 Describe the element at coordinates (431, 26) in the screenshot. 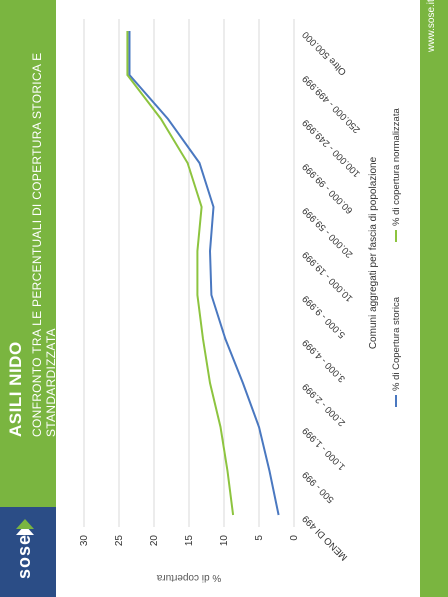

I see `site-url: www.sose.it` at that location.